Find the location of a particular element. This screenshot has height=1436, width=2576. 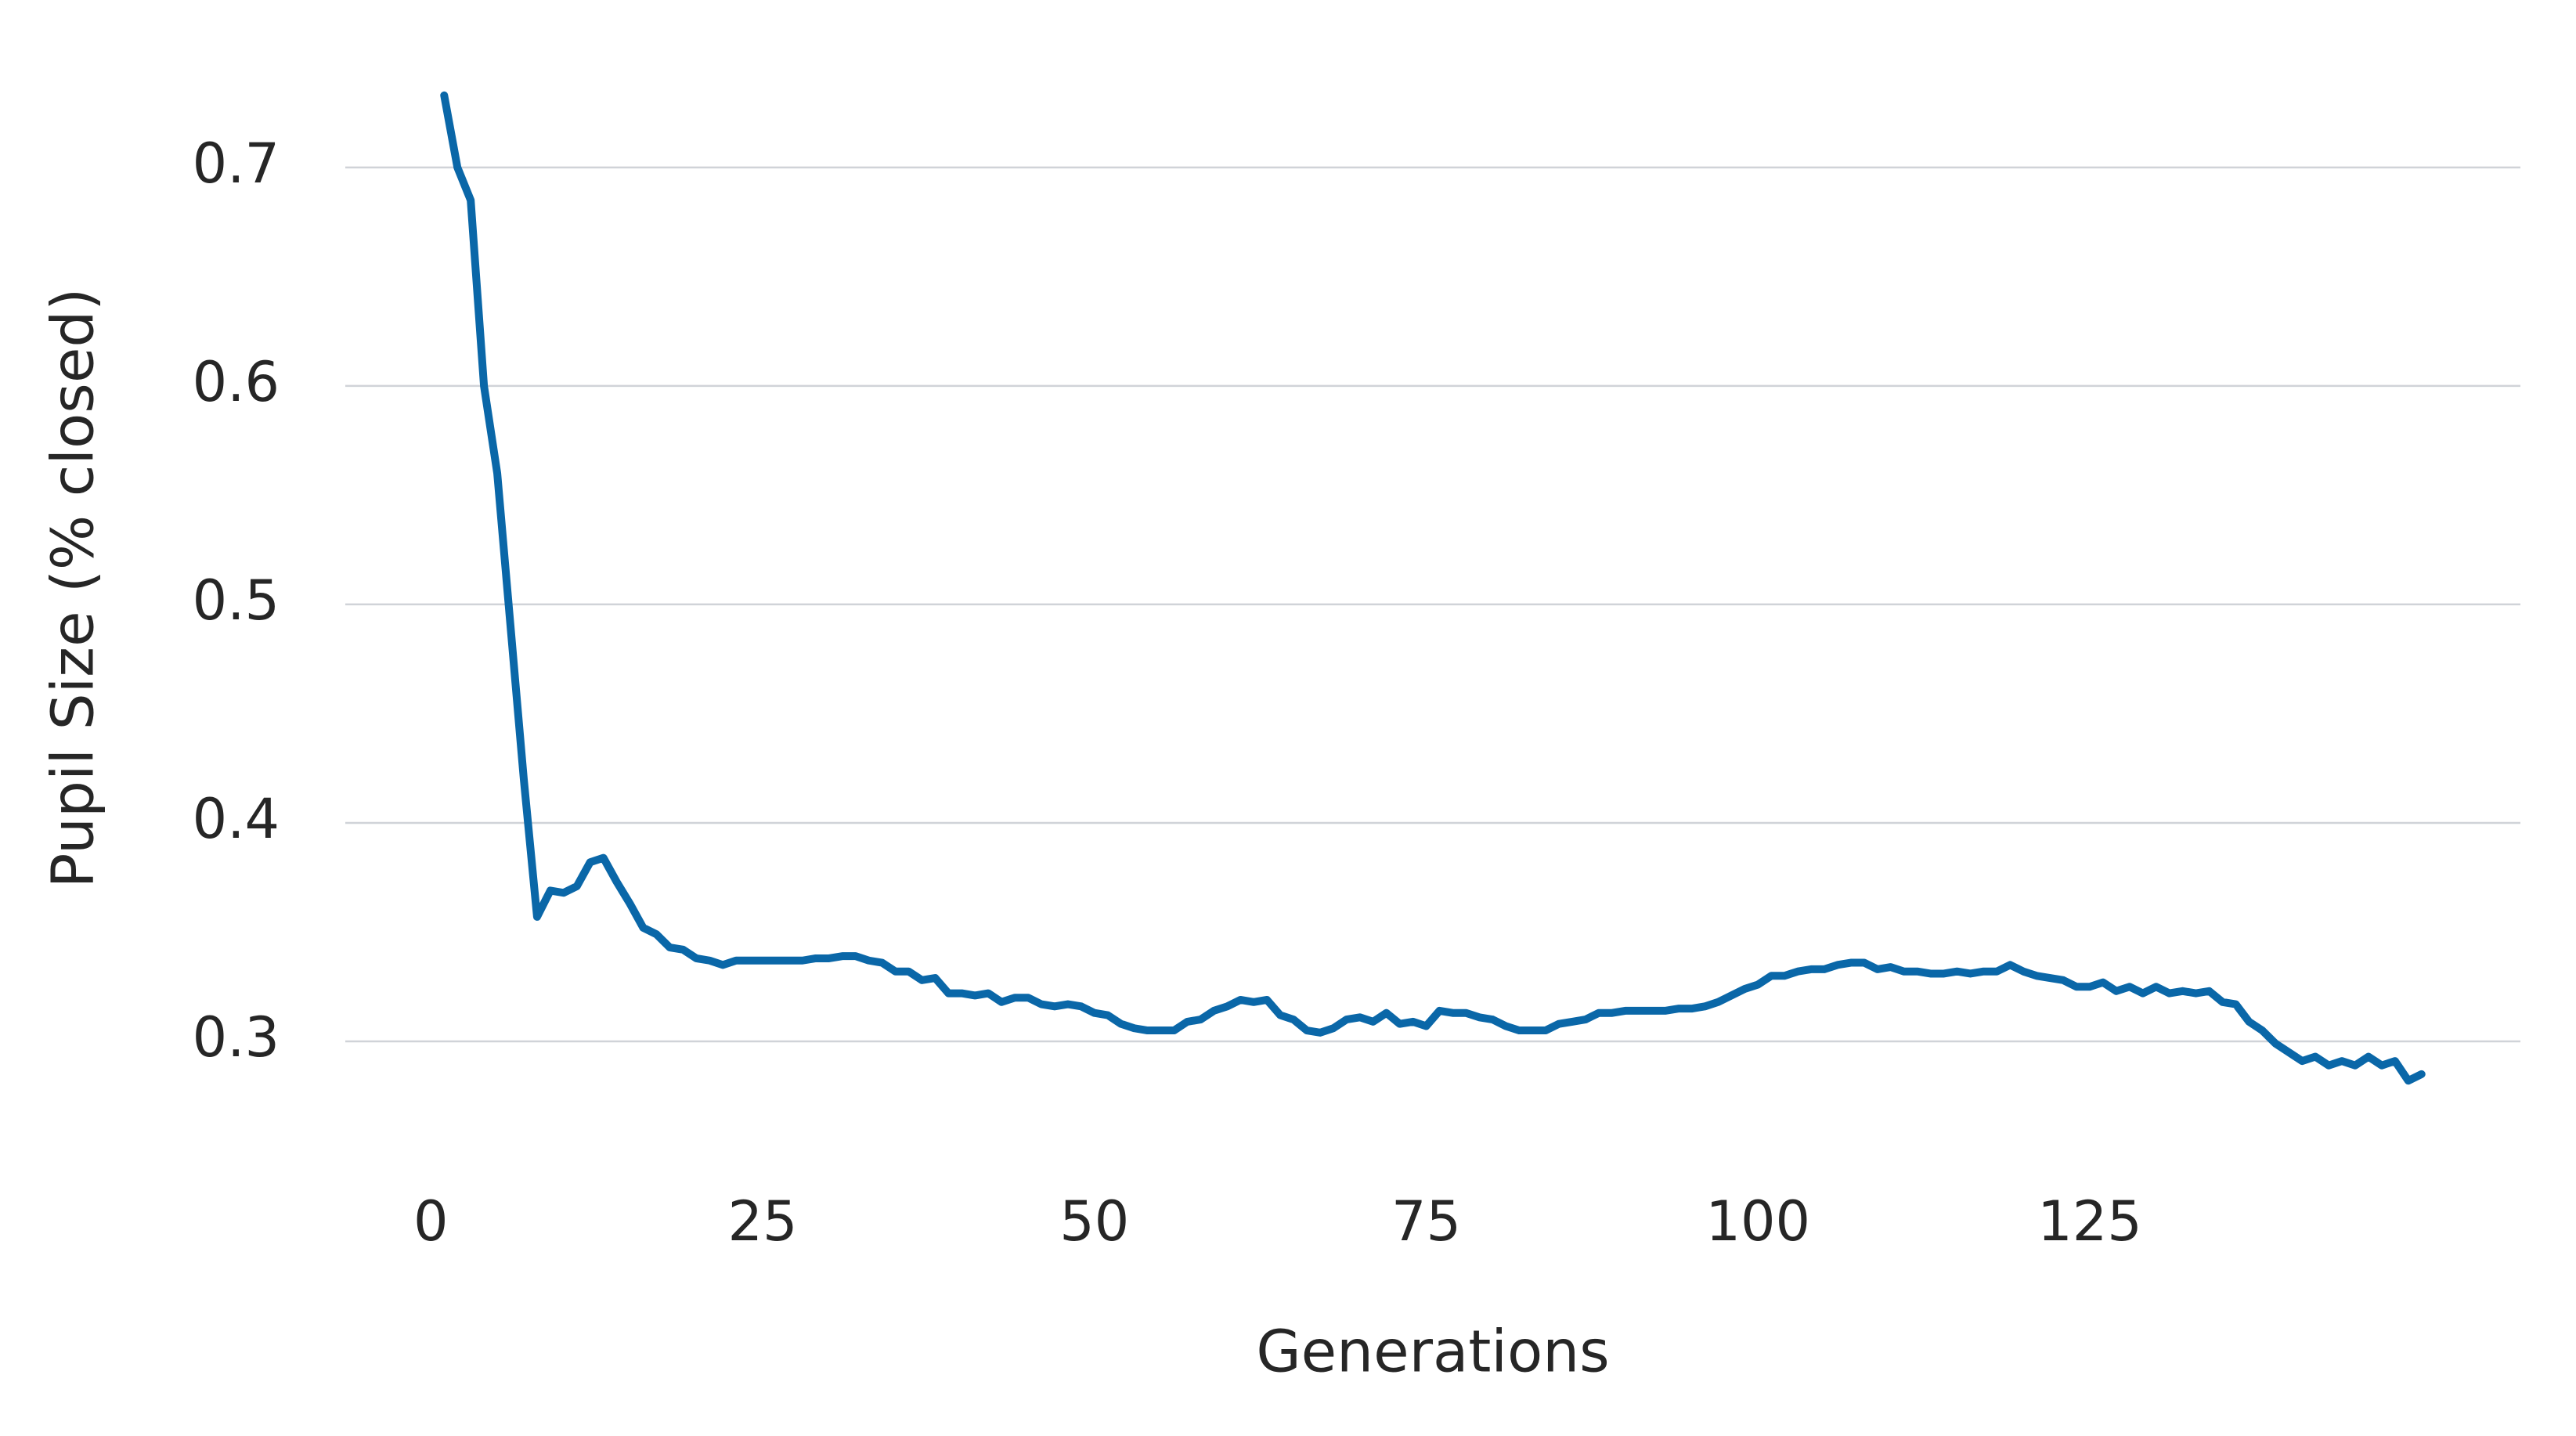

x-tick-label: 0 is located at coordinates (431, 1221).